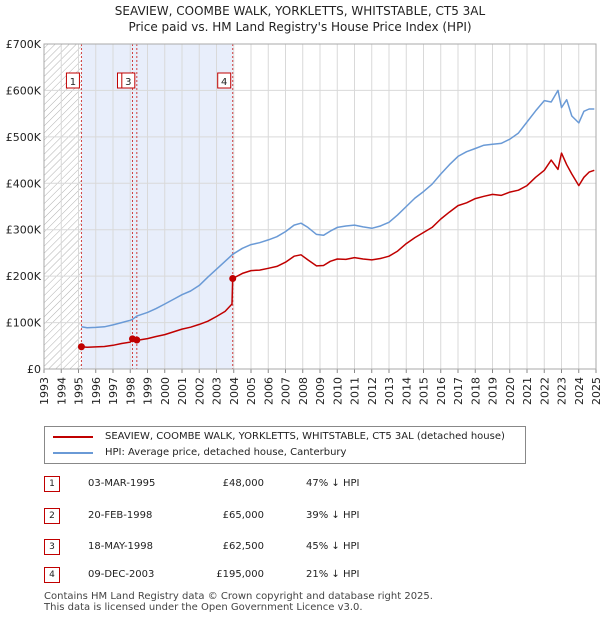  Describe the element at coordinates (199, 391) in the screenshot. I see `x-tick-label: 2002` at that location.